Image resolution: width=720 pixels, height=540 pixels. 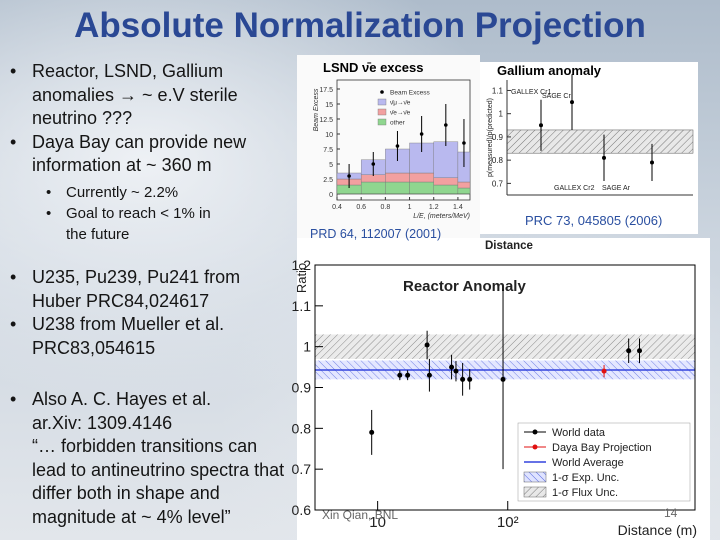 I want to click on y-tick-label: 7.5, so click(x=328, y=150).